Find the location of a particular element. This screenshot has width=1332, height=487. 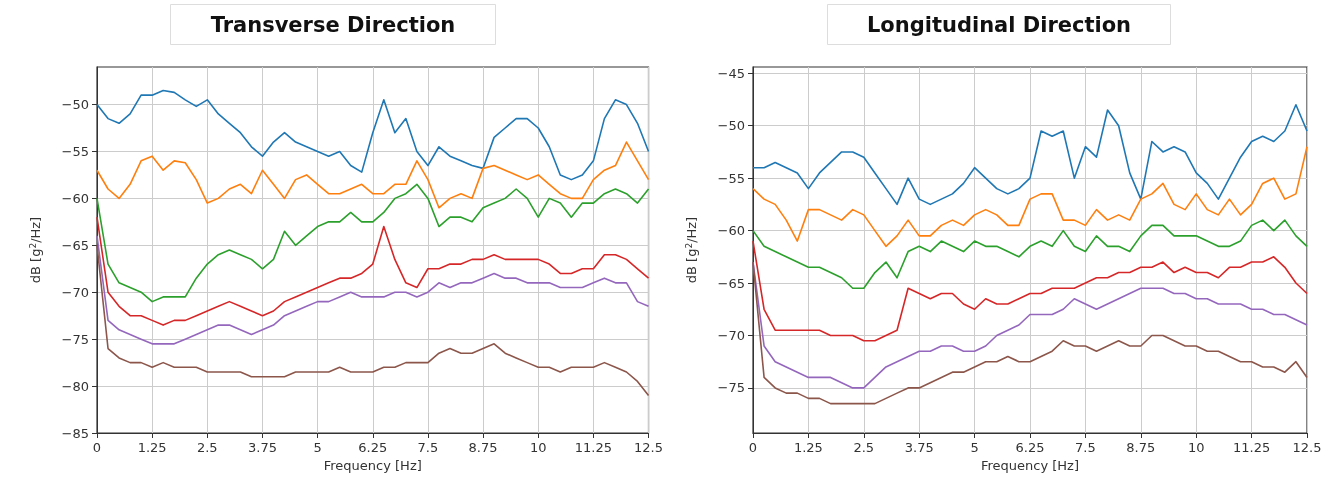

chart-title: Longitudinal Direction is located at coordinates (999, 24).